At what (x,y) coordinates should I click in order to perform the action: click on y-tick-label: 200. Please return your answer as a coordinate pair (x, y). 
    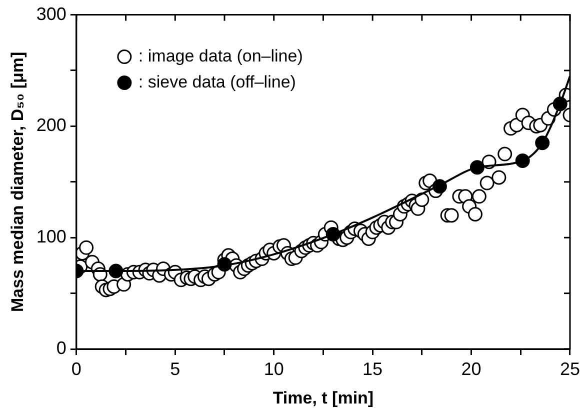
    Looking at the image, I should click on (51, 125).